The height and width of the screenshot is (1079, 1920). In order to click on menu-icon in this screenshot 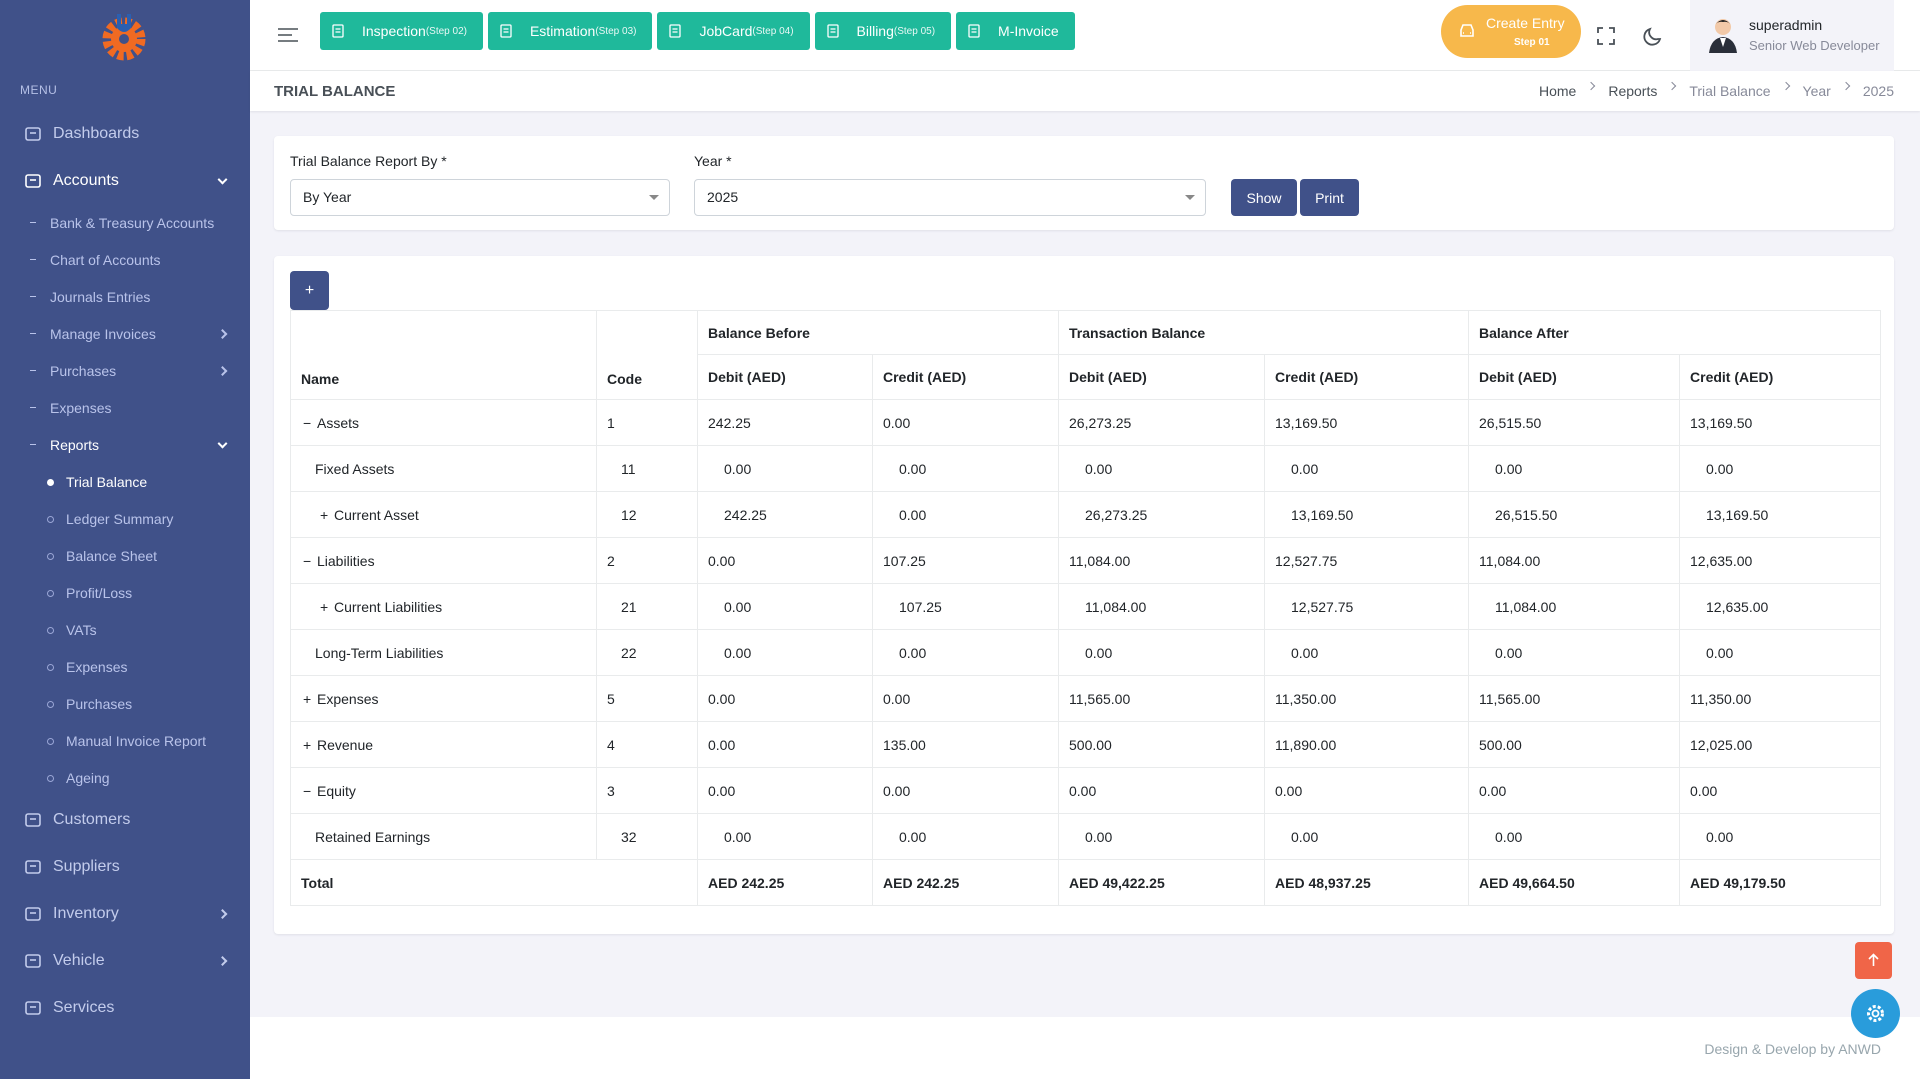, I will do `click(33, 866)`.